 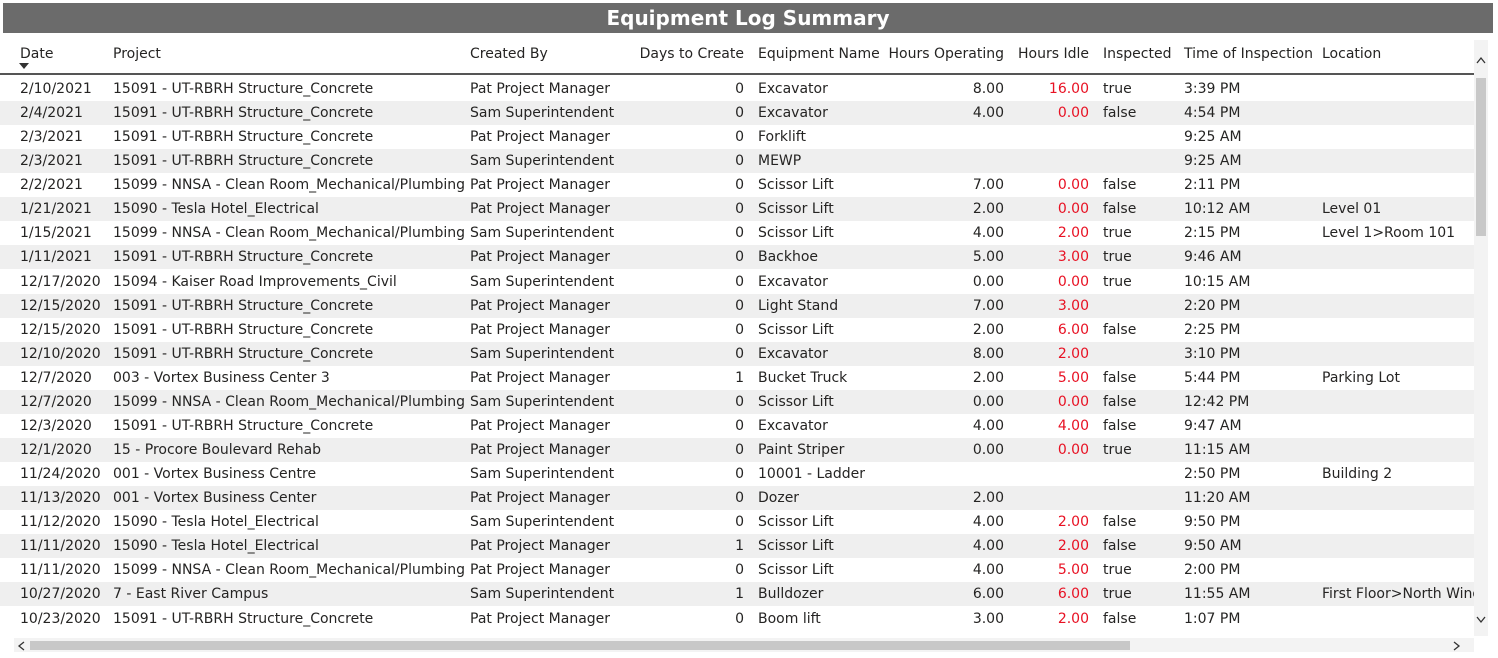 What do you see at coordinates (988, 594) in the screenshot?
I see `hours-operating-cell: 6.00` at bounding box center [988, 594].